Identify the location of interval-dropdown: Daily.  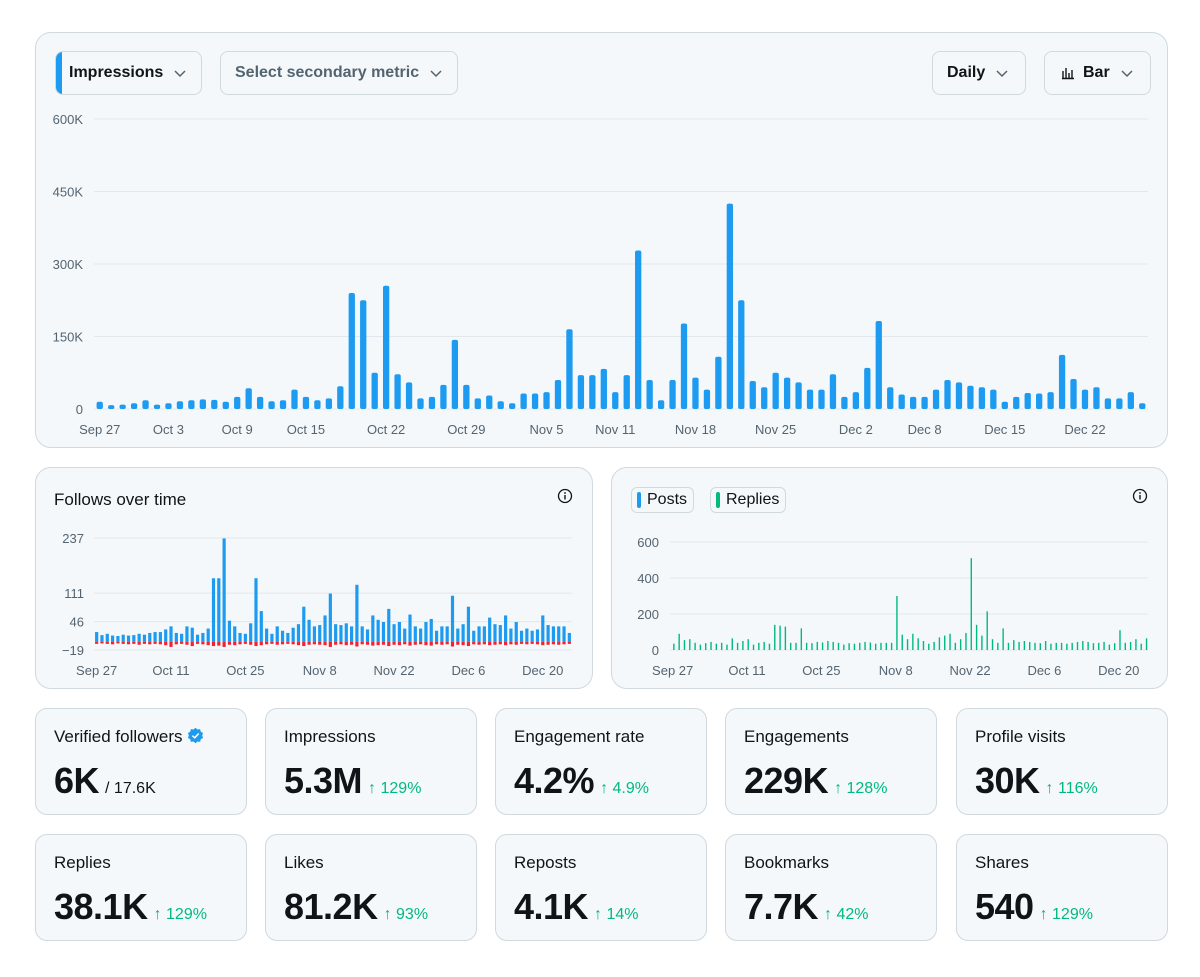
(979, 73).